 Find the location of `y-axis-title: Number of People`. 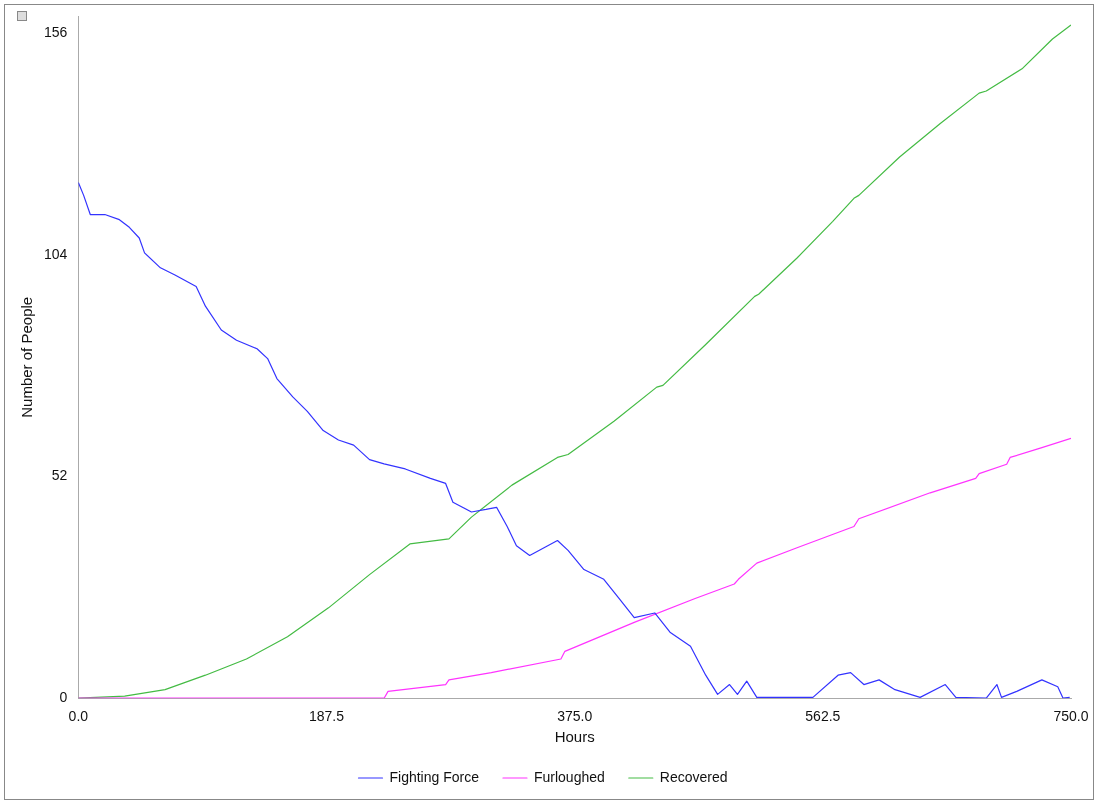

y-axis-title: Number of People is located at coordinates (27, 357).